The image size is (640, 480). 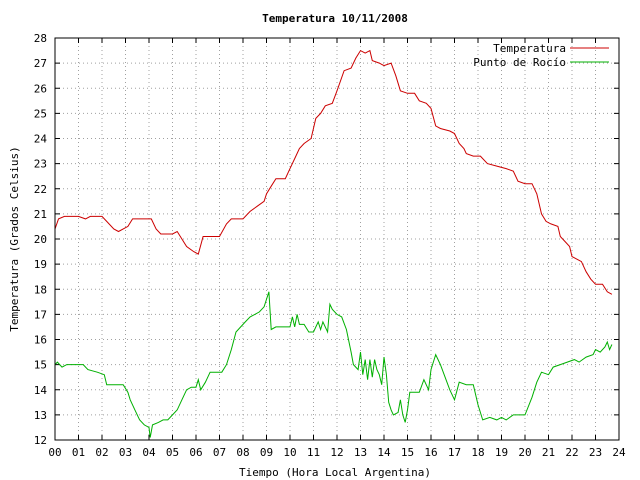 What do you see at coordinates (266, 452) in the screenshot?
I see `x-tick-label: 09` at bounding box center [266, 452].